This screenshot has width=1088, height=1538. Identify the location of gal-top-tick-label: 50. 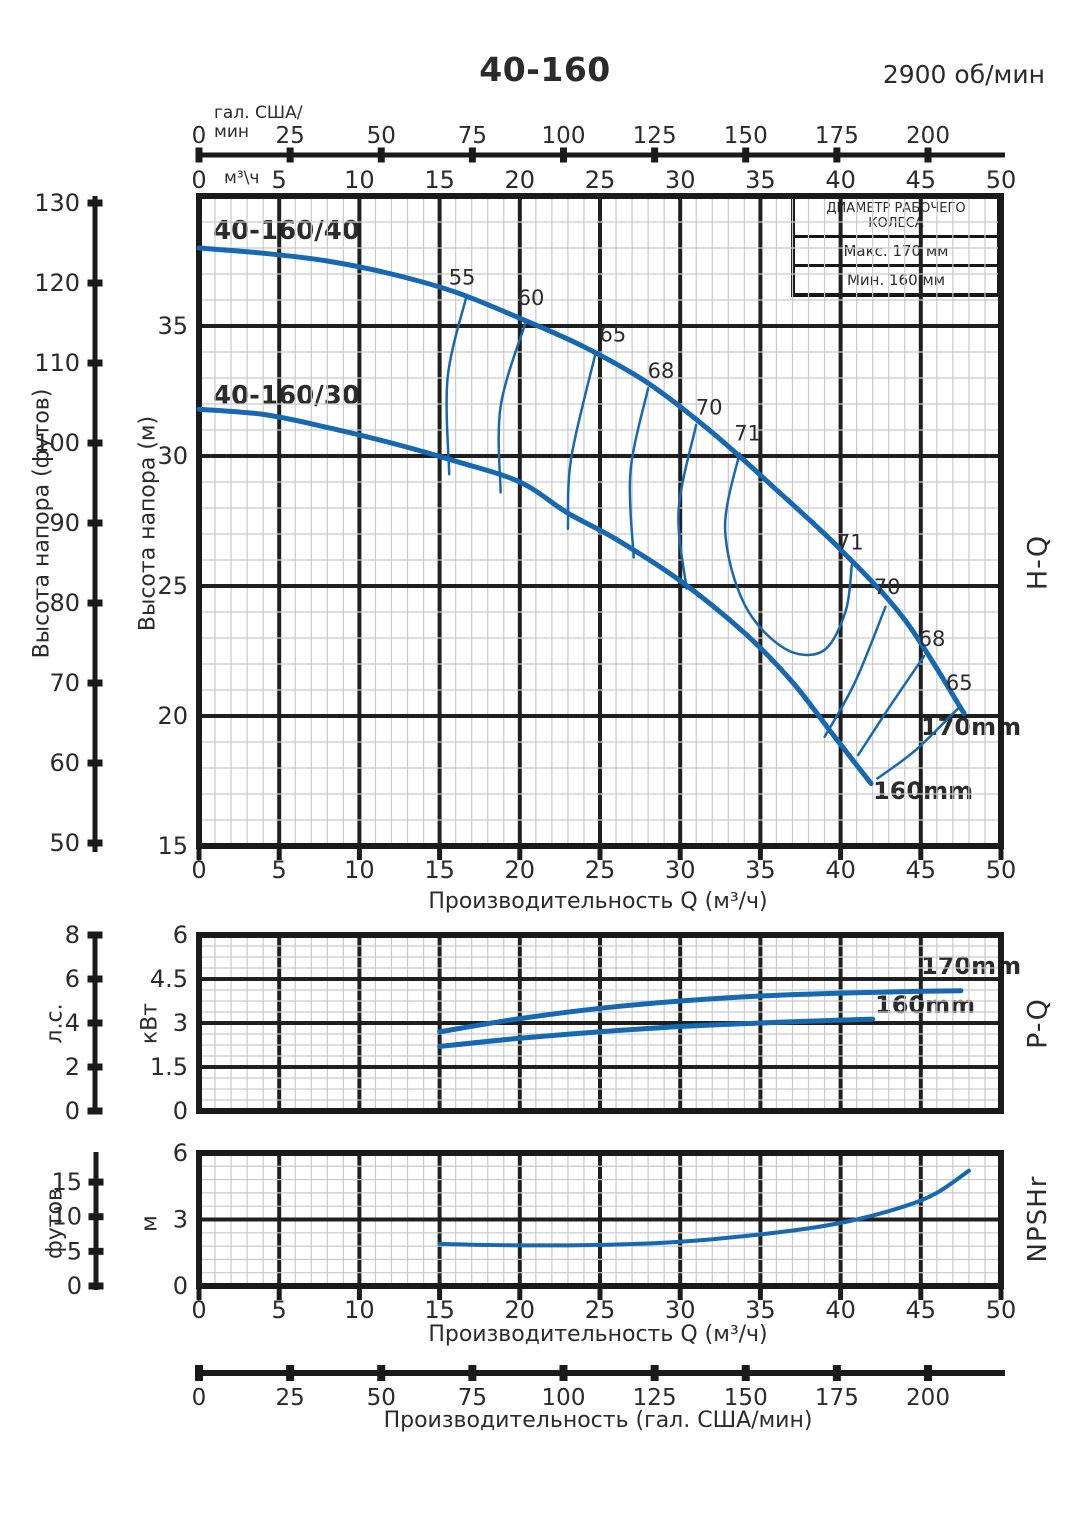
(381, 136).